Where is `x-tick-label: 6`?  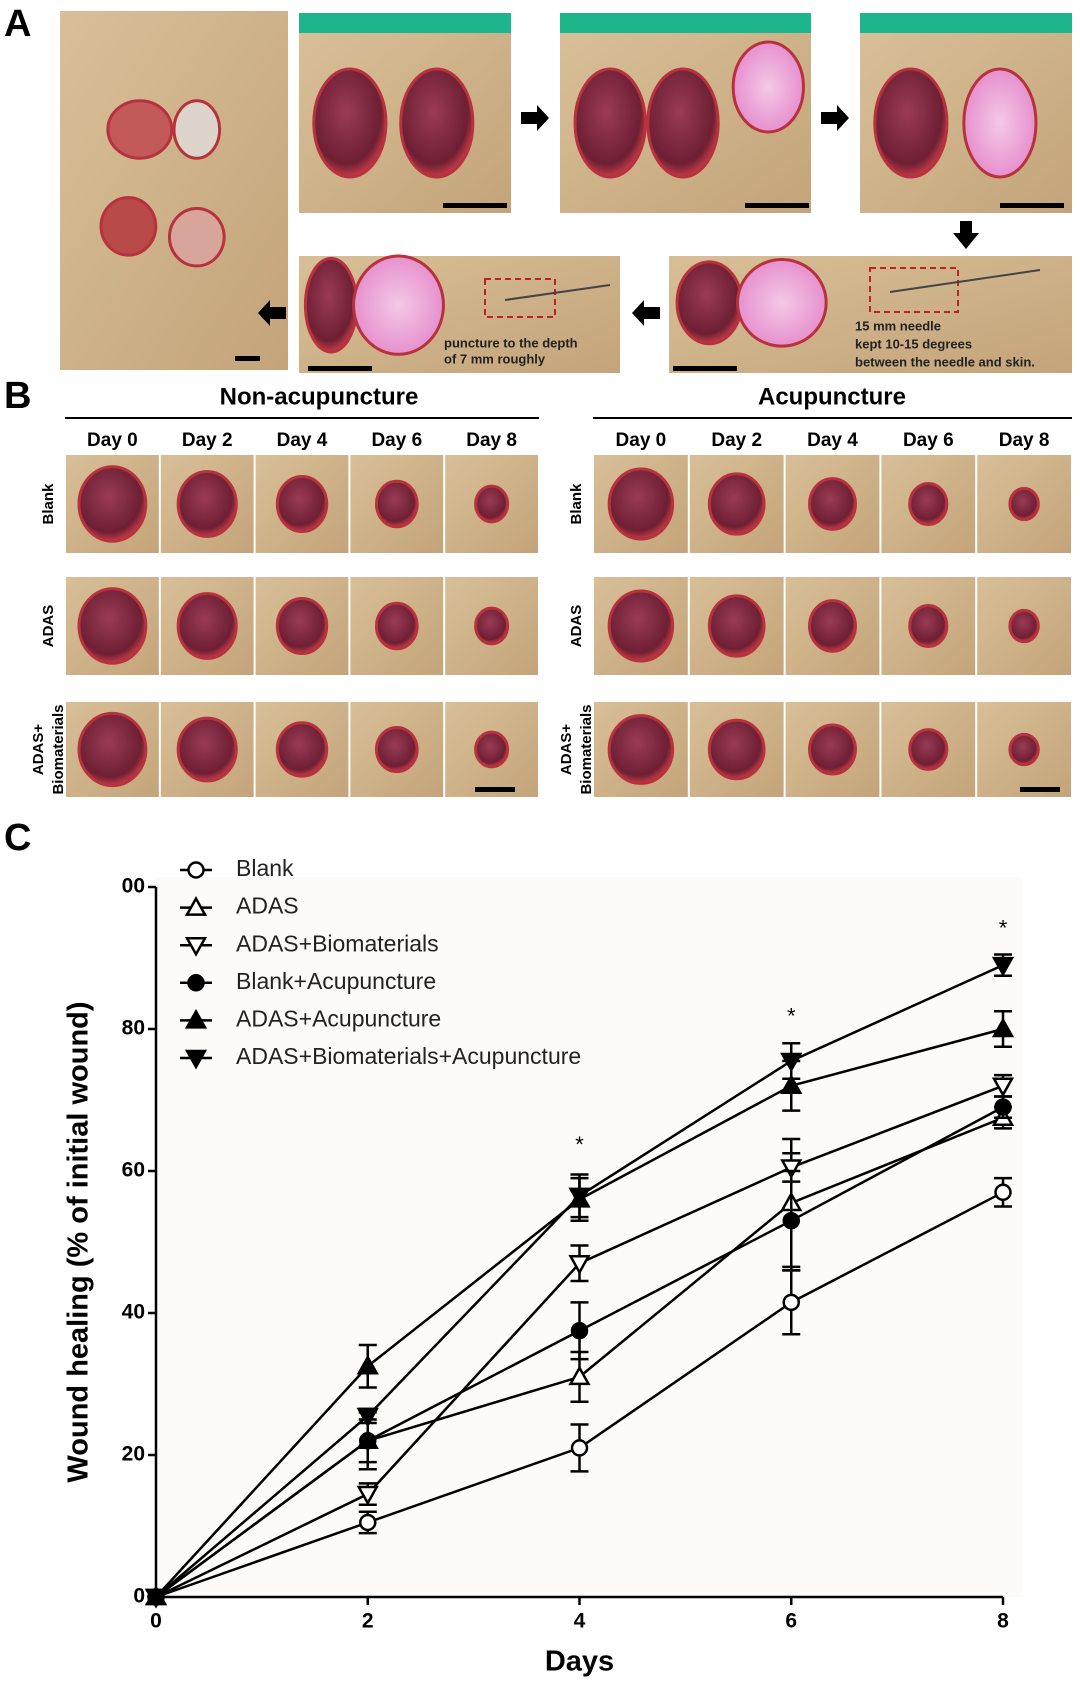 x-tick-label: 6 is located at coordinates (791, 1621).